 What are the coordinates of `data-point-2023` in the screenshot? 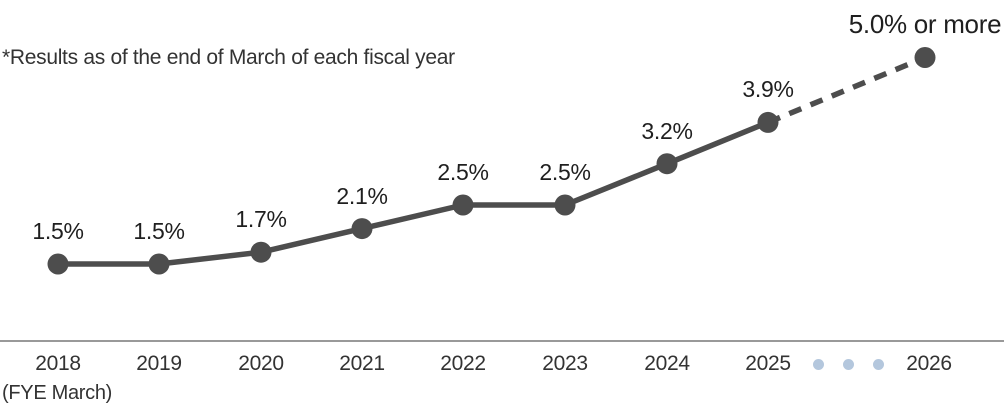 It's located at (565, 205).